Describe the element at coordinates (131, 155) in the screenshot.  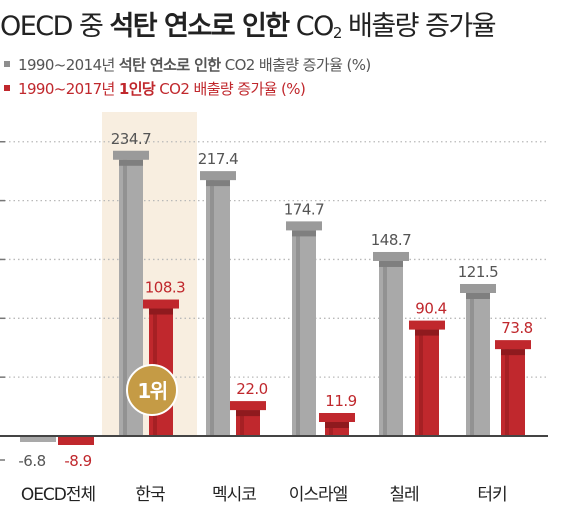
I see `bar-gray-ed959ceab5ad-cap` at that location.